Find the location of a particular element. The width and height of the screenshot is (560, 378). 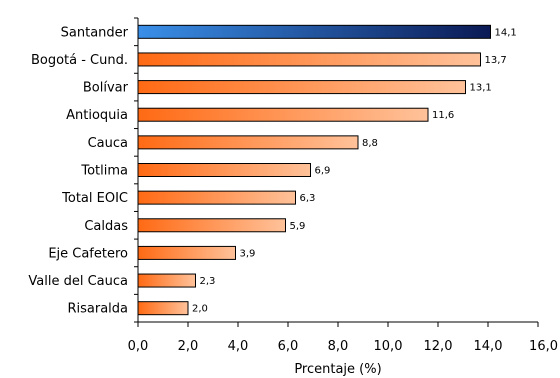

value-label: 3,9 is located at coordinates (248, 253).